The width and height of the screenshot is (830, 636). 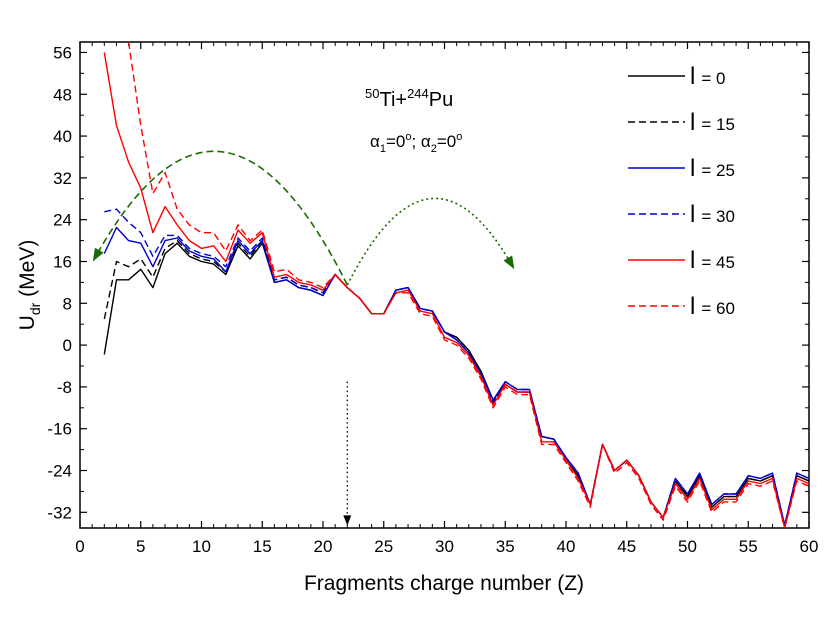 I want to click on legend-label: l = 15, so click(x=712, y=122).